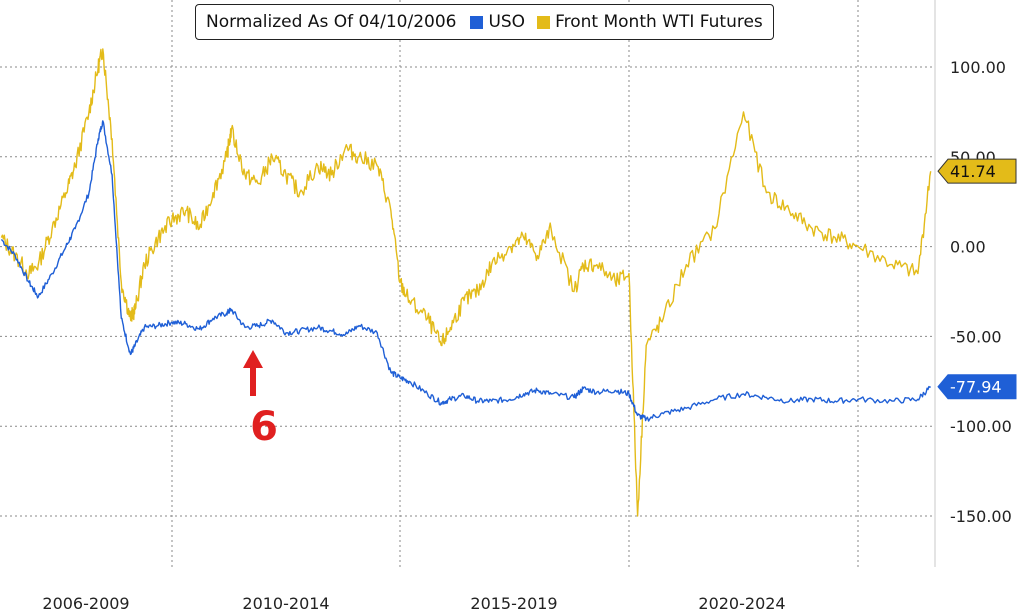  What do you see at coordinates (513, 603) in the screenshot?
I see `x-period-label: 2015-2019` at bounding box center [513, 603].